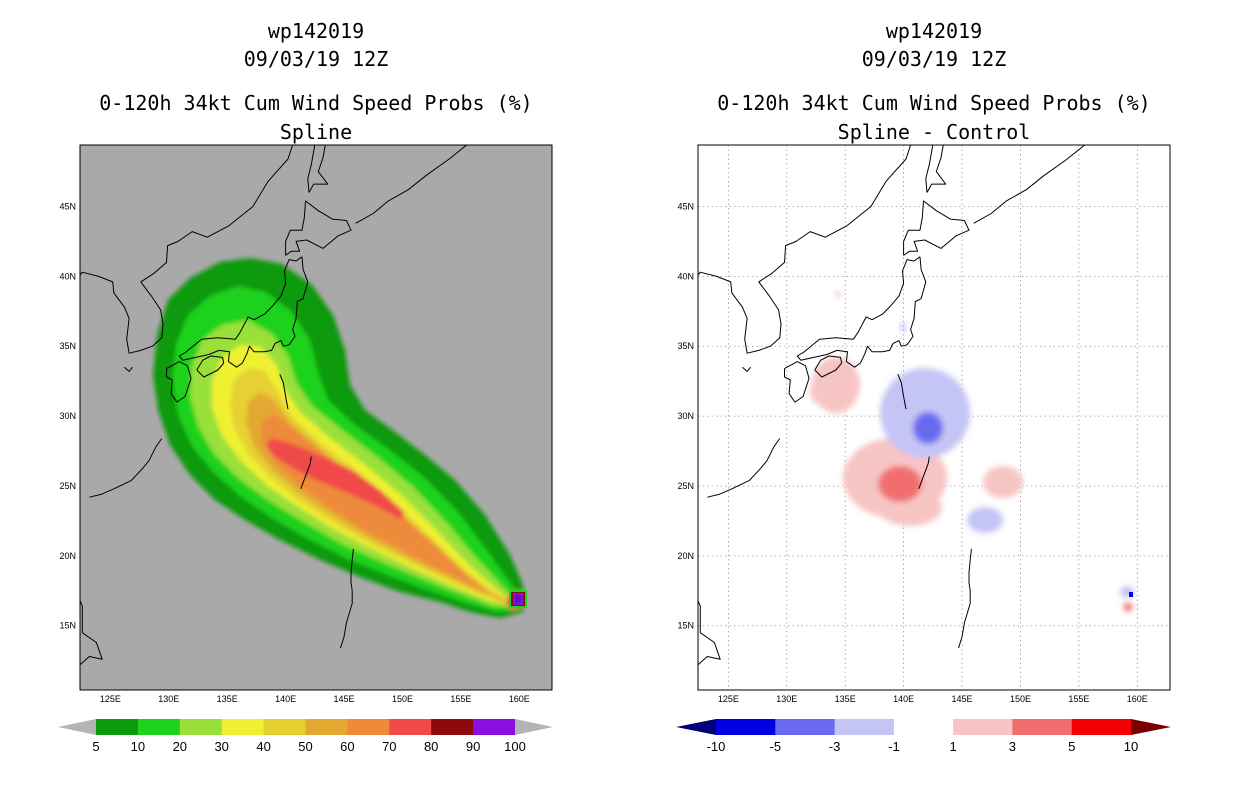 Image resolution: width=1236 pixels, height=800 pixels. I want to click on left-y-tick-35N: 35N, so click(67, 346).